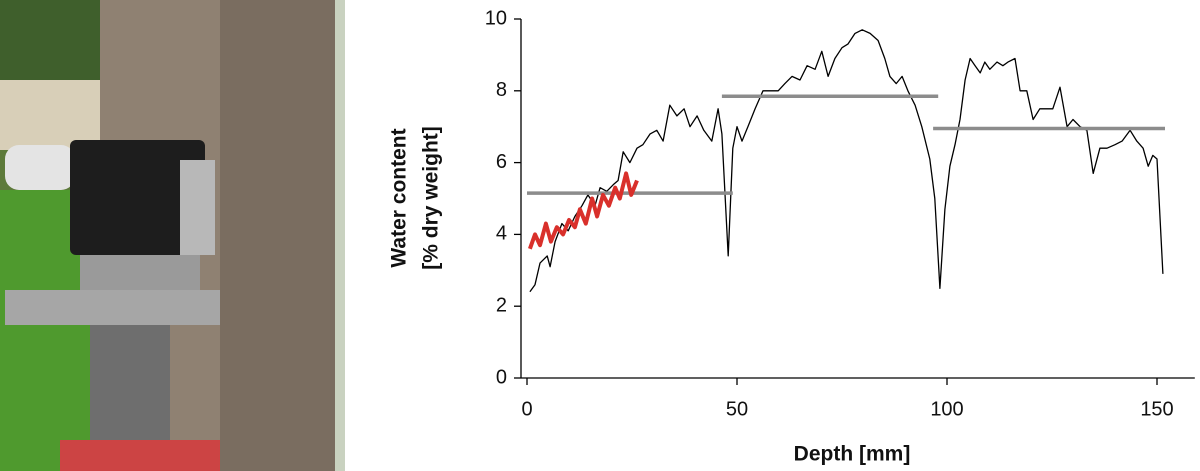 The height and width of the screenshot is (471, 1200). Describe the element at coordinates (399, 197) in the screenshot. I see `y-axis-label: Water content` at that location.